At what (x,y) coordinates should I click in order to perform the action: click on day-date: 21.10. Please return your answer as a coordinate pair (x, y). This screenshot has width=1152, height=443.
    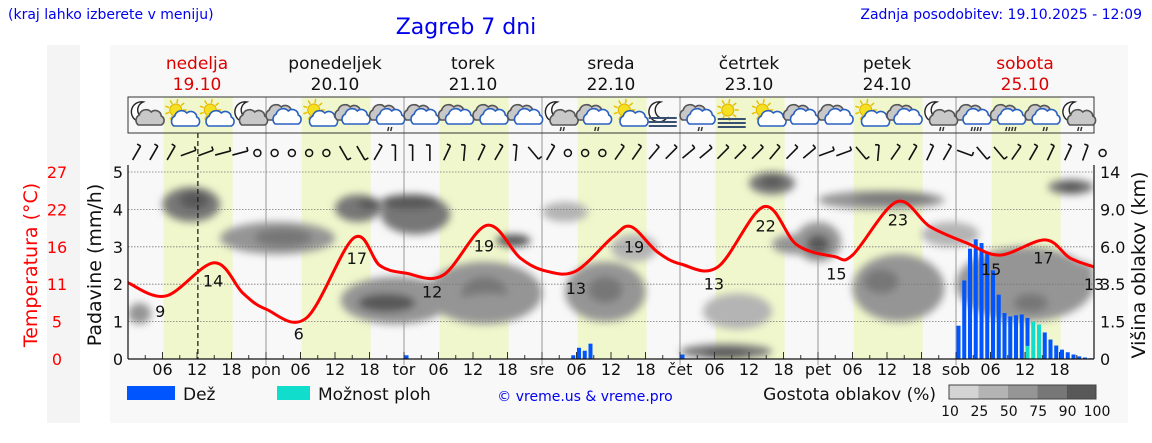
    Looking at the image, I should click on (473, 85).